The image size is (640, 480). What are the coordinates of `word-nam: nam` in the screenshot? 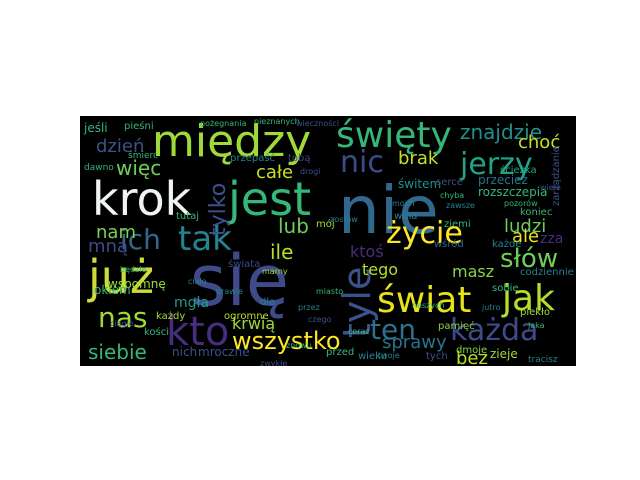 It's located at (116, 232).